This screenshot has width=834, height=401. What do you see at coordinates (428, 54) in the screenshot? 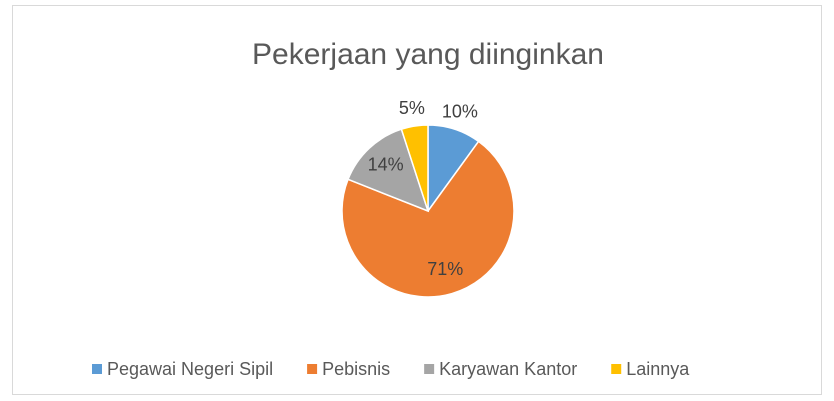
I see `chart-title: Pekerjaan yang diinginkan` at bounding box center [428, 54].